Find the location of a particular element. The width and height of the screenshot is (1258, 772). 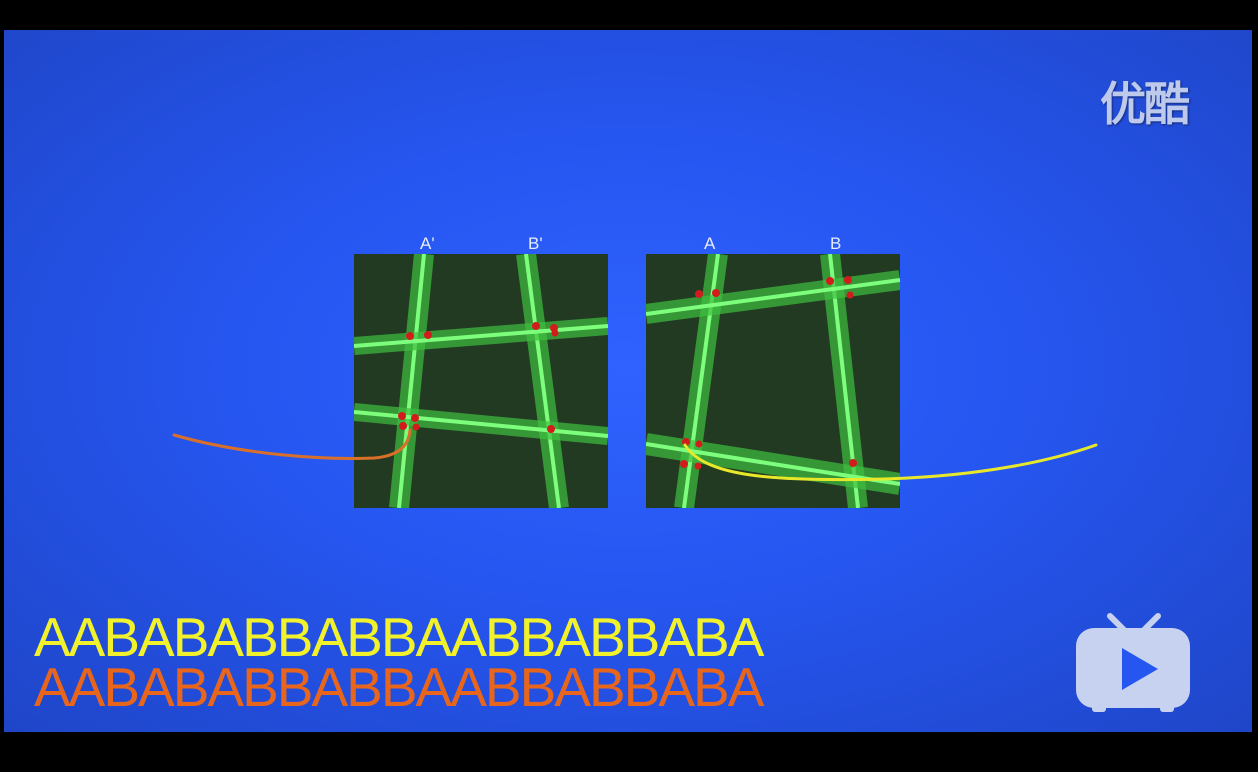

label-b-prime: B' is located at coordinates (535, 243).